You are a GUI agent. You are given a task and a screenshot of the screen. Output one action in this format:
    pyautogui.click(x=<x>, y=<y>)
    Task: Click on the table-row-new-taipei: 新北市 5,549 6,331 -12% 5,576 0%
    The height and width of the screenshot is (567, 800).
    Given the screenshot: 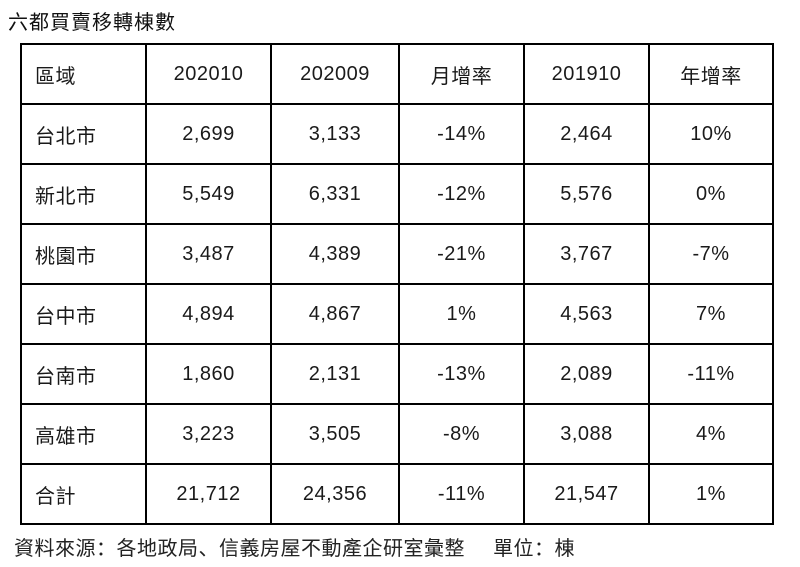 What is the action you would take?
    pyautogui.click(x=397, y=194)
    